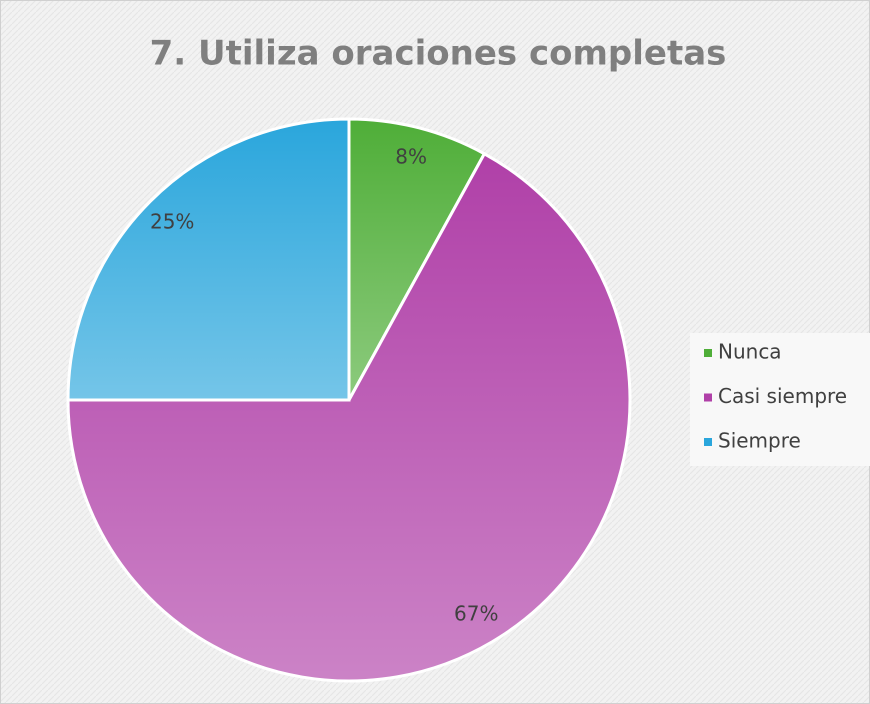  I want to click on legend-label: Casi siempre, so click(782, 396).